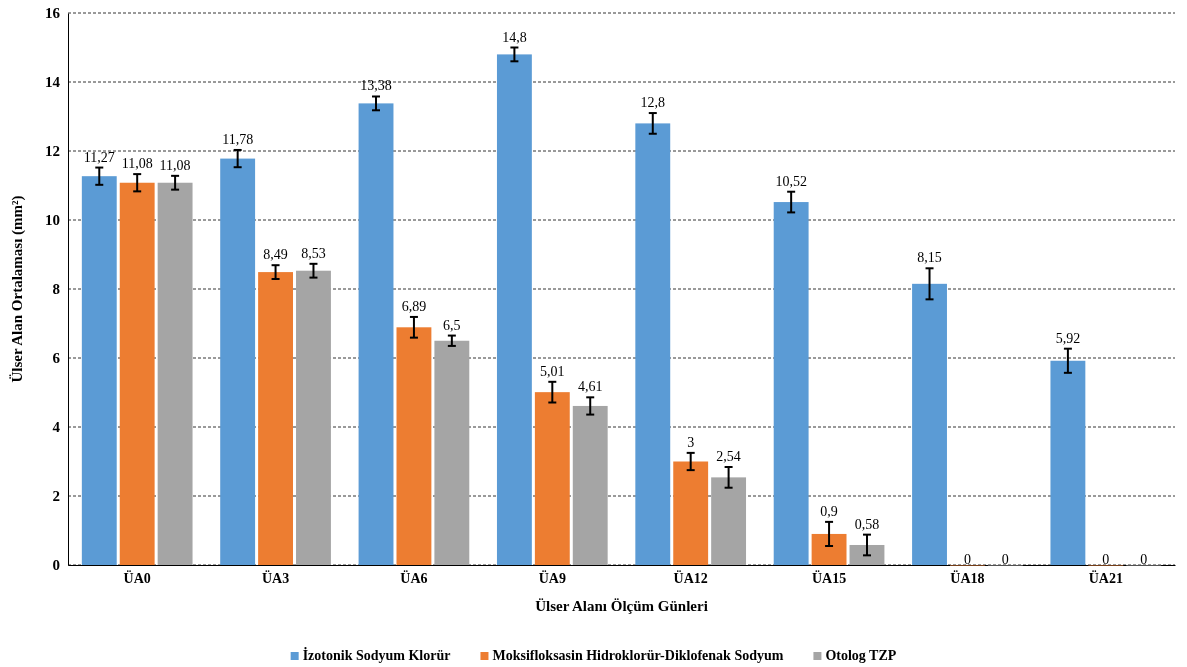  I want to click on legend-label: İzotonik Sodyum Klorür, so click(376, 655).